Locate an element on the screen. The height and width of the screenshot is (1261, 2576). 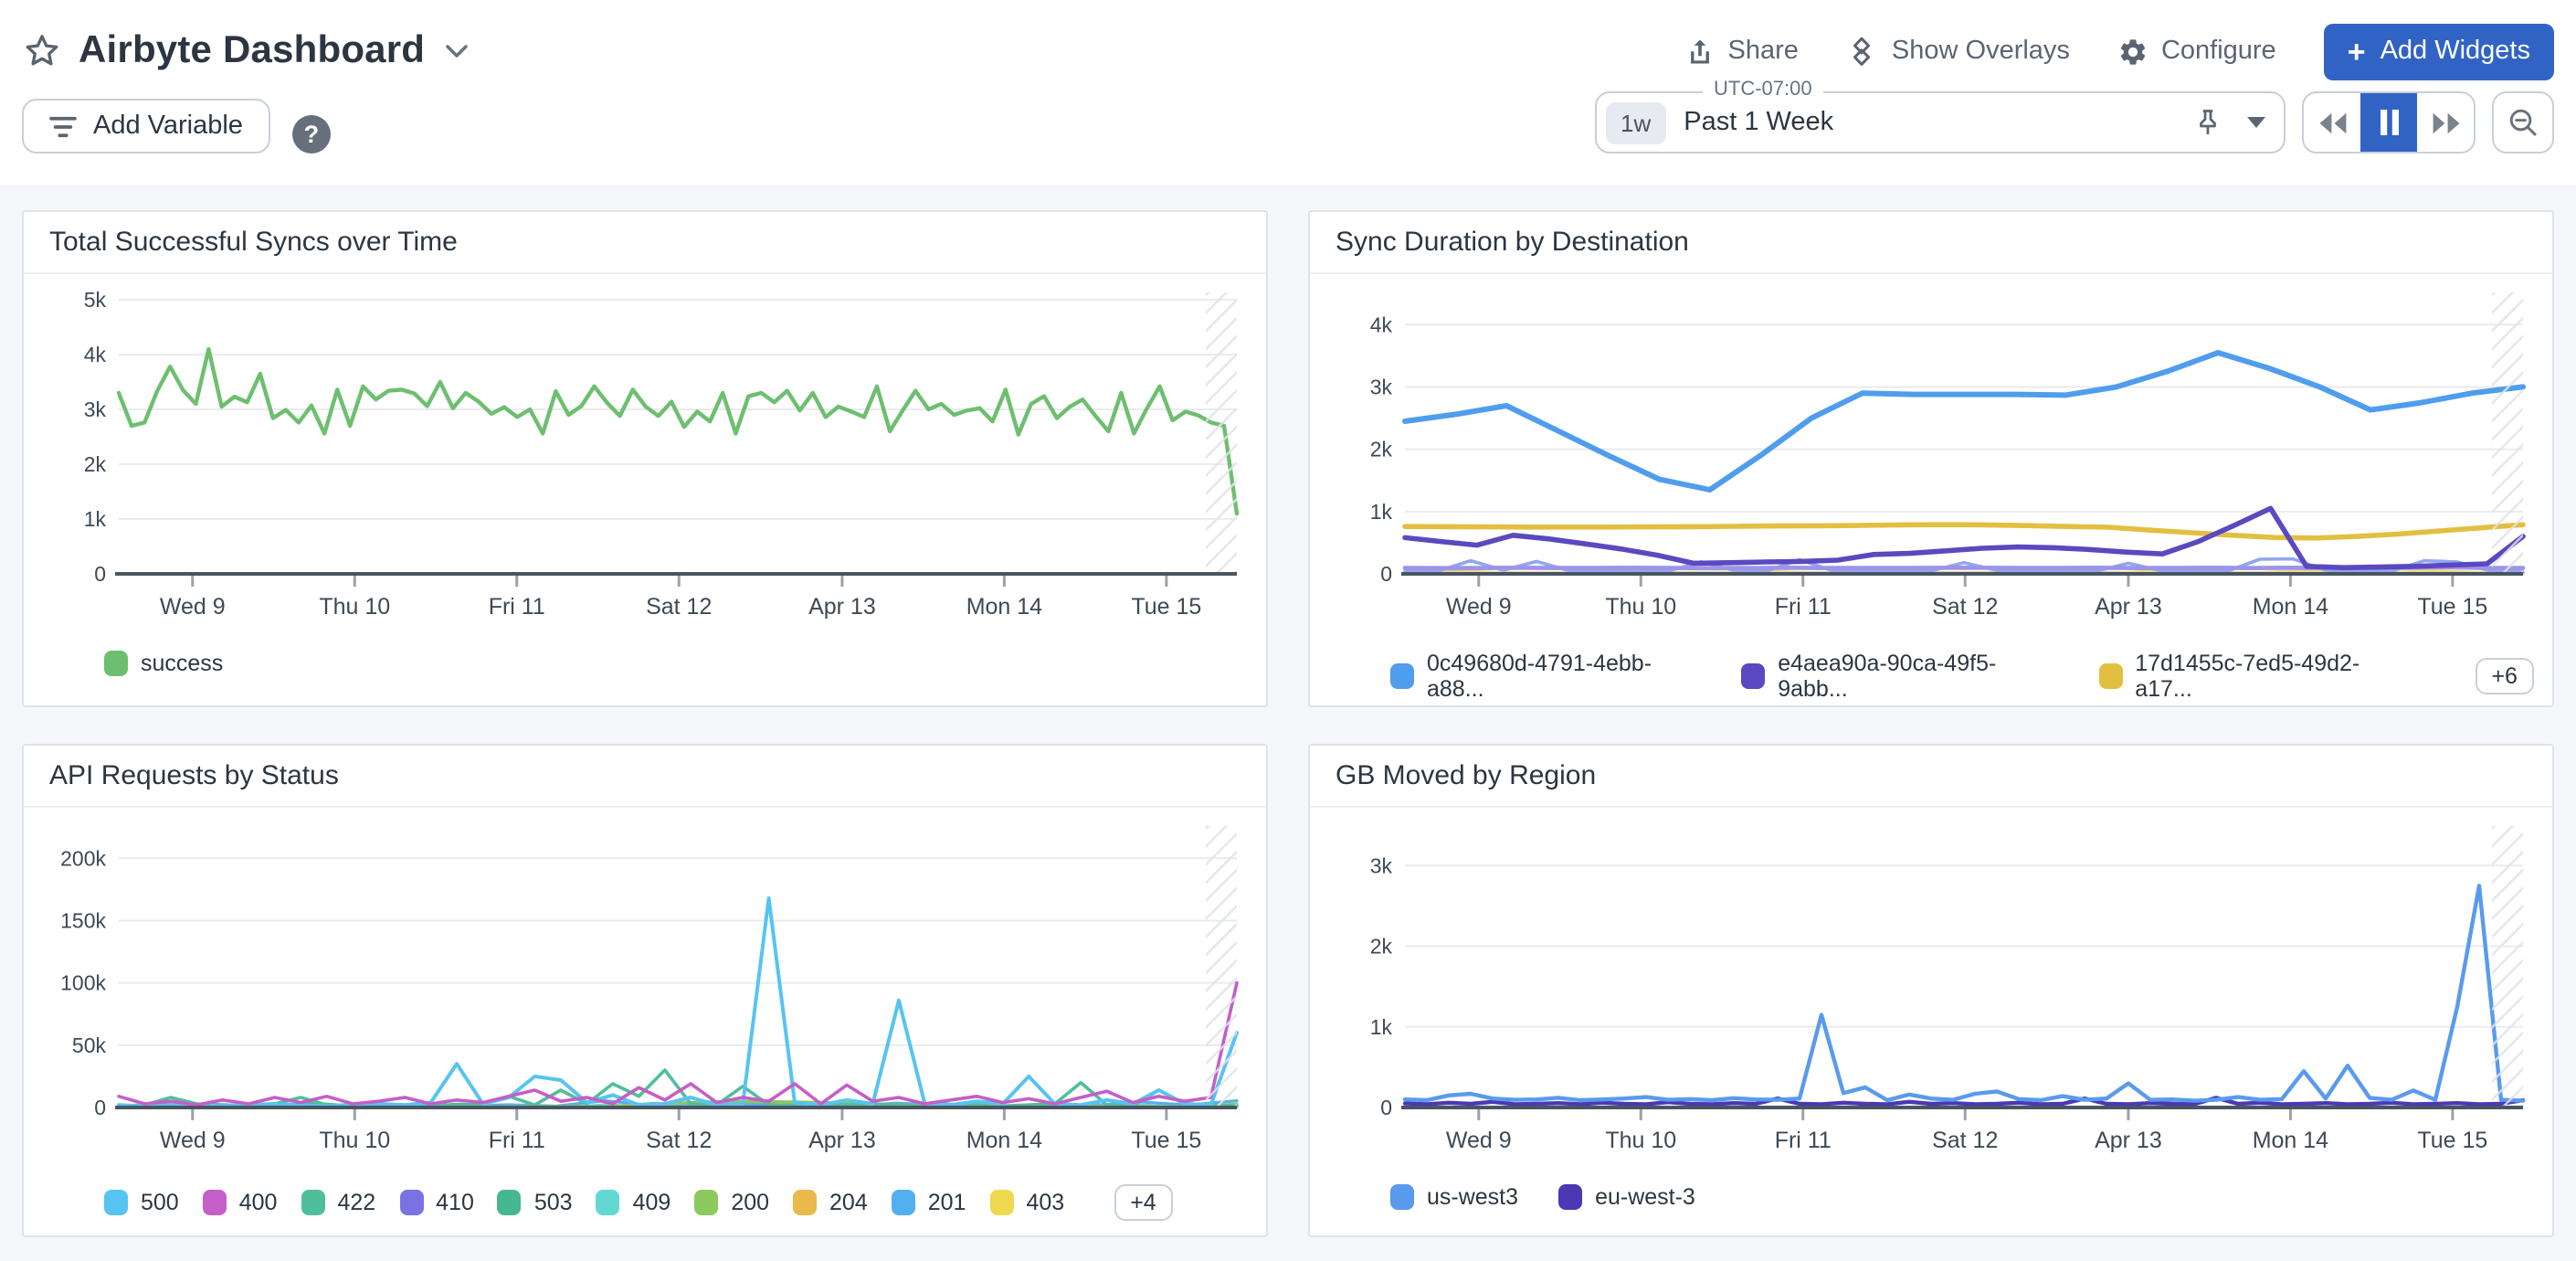
svg-text: 100k is located at coordinates (83, 983).